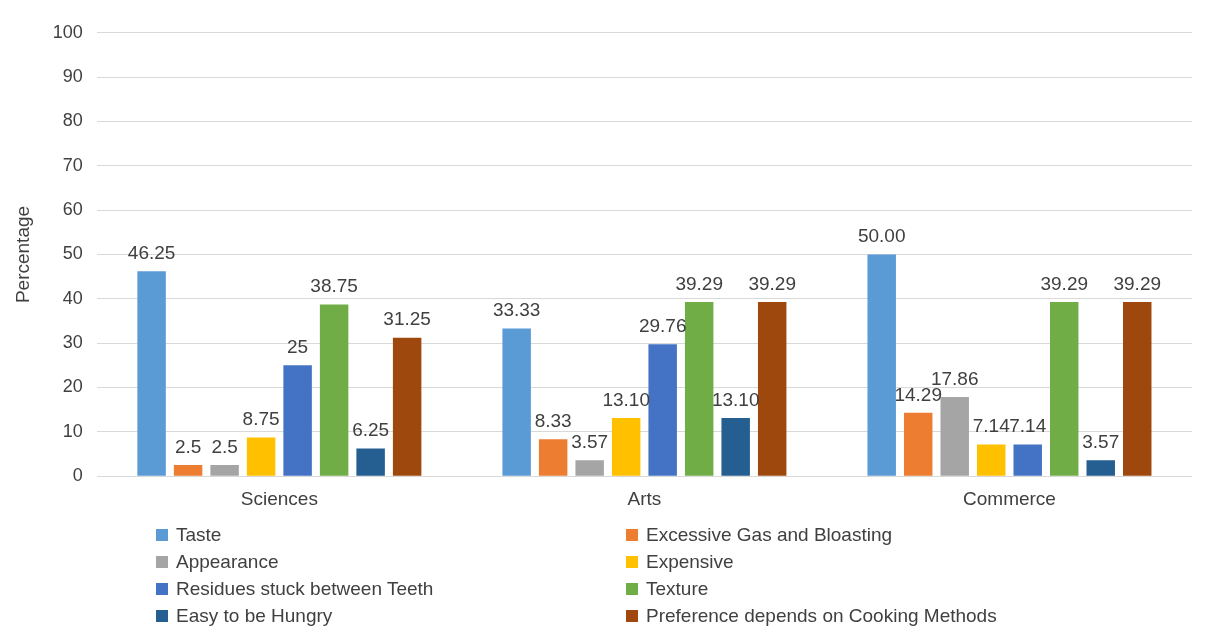  Describe the element at coordinates (151, 252) in the screenshot. I see `data-label: 46.25` at that location.